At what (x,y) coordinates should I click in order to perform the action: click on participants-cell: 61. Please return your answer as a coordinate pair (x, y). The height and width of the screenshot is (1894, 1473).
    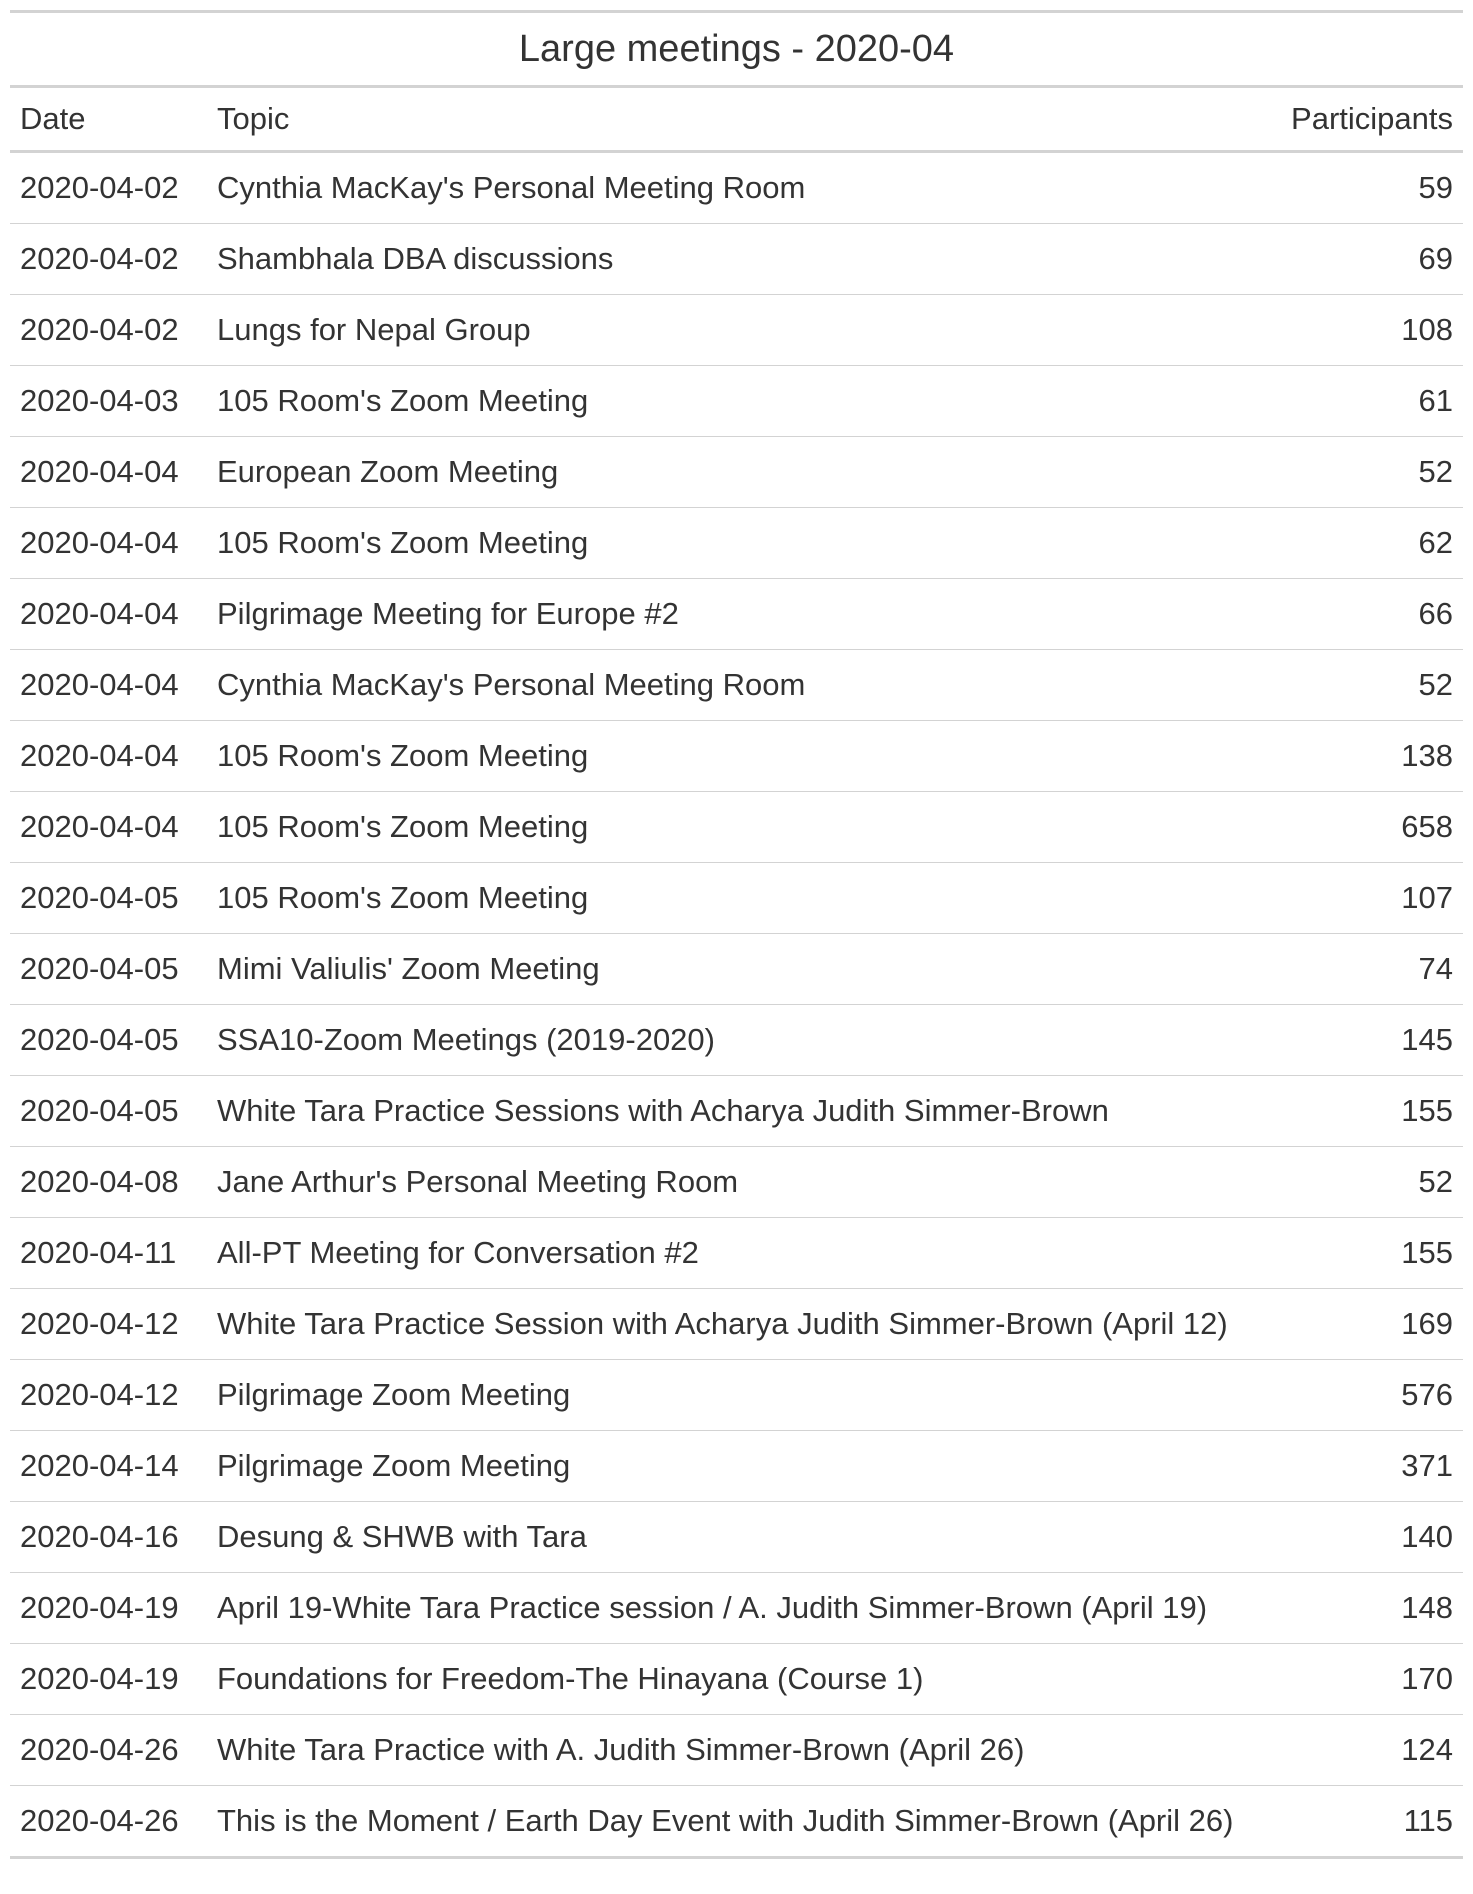
    Looking at the image, I should click on (1367, 401).